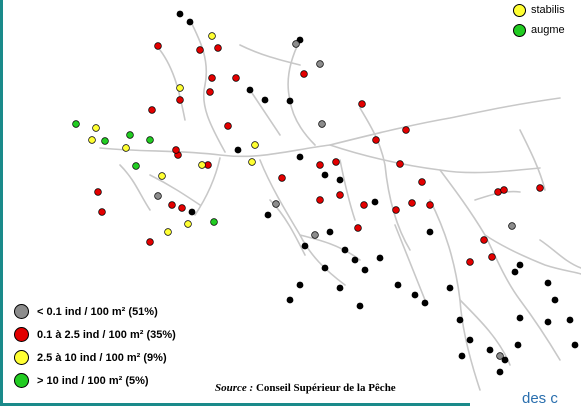 This screenshot has height=407, width=581. Describe the element at coordinates (325, 388) in the screenshot. I see `source-text: Conseil Supérieur de la Pêche` at that location.